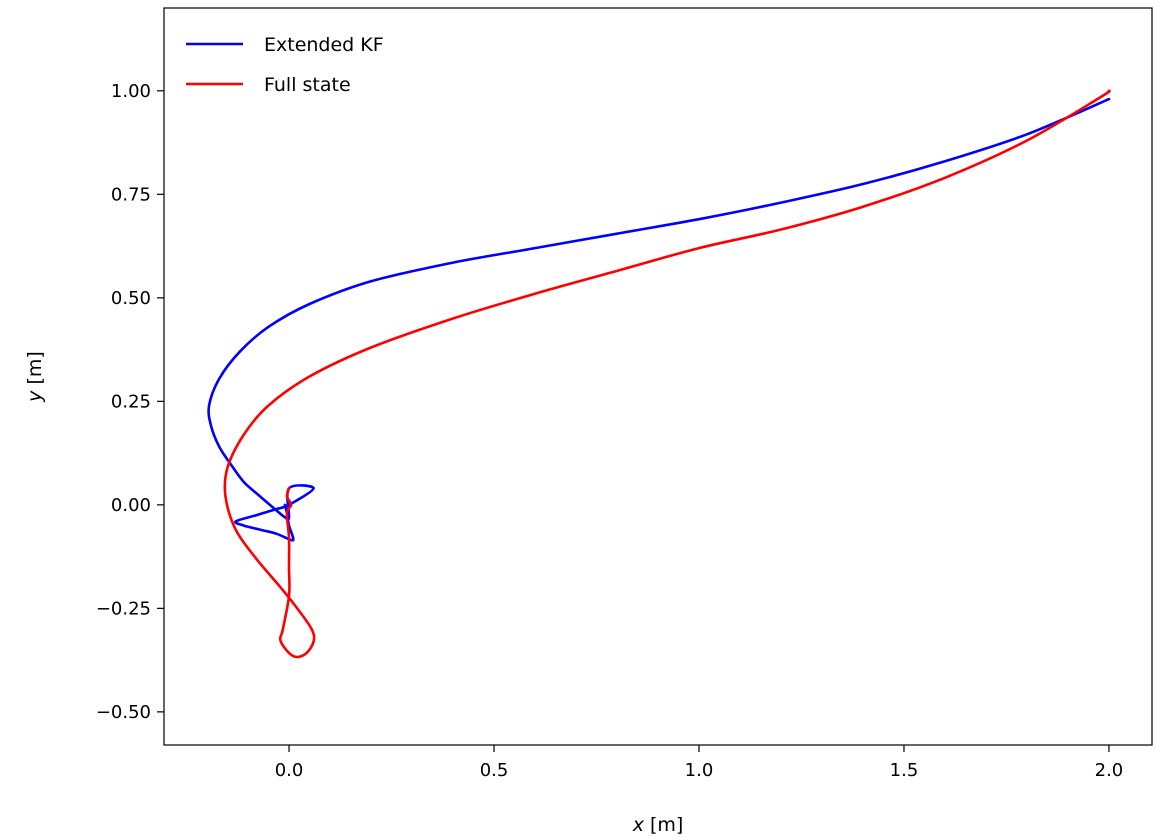  What do you see at coordinates (1109, 770) in the screenshot?
I see `x-tick-label: 2.0` at bounding box center [1109, 770].